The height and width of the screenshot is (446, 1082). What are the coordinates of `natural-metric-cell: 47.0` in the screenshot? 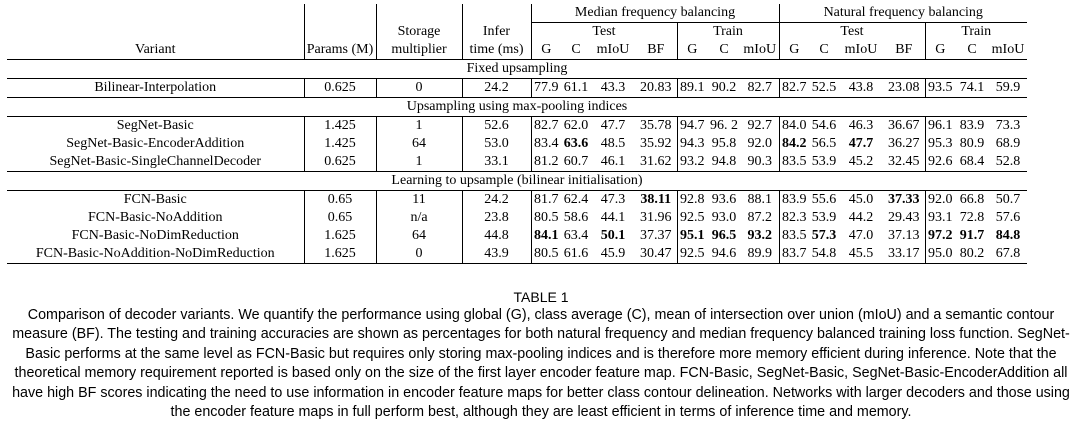 It's located at (861, 235).